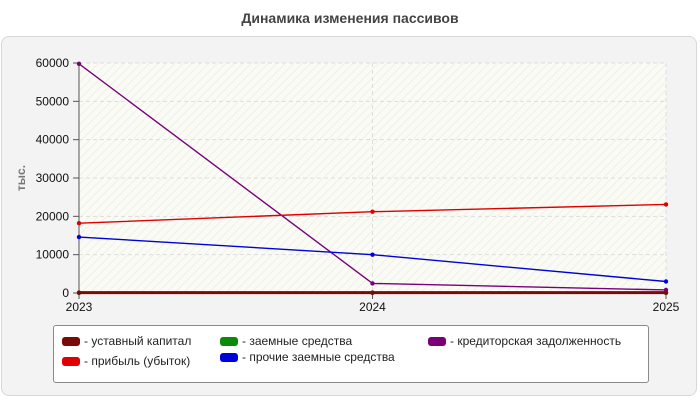 Image resolution: width=700 pixels, height=400 pixels. What do you see at coordinates (53, 140) in the screenshot?
I see `y-tick-label: 40000` at bounding box center [53, 140].